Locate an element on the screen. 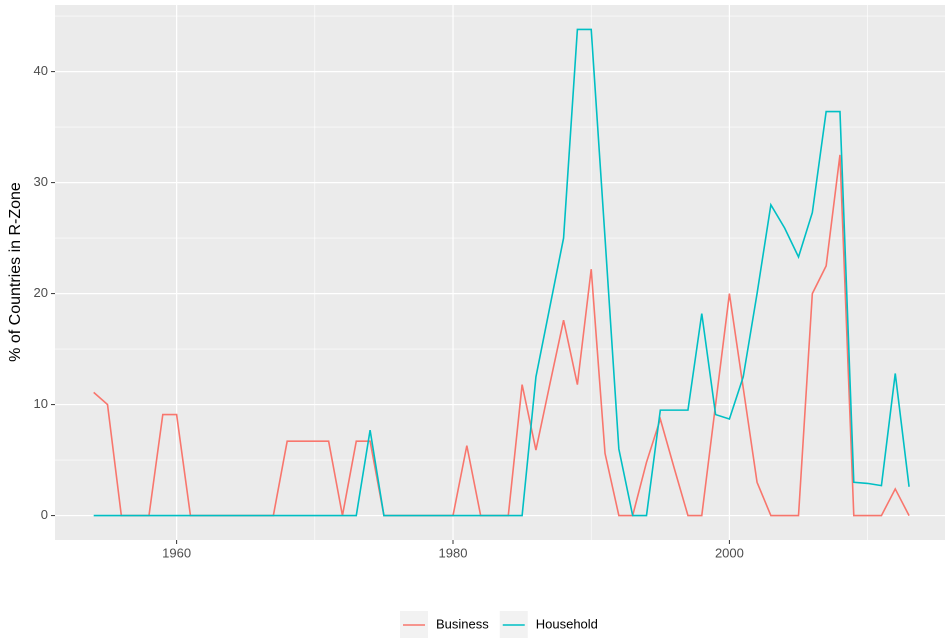 The height and width of the screenshot is (643, 947). x-tick-label: 2000 is located at coordinates (729, 552).